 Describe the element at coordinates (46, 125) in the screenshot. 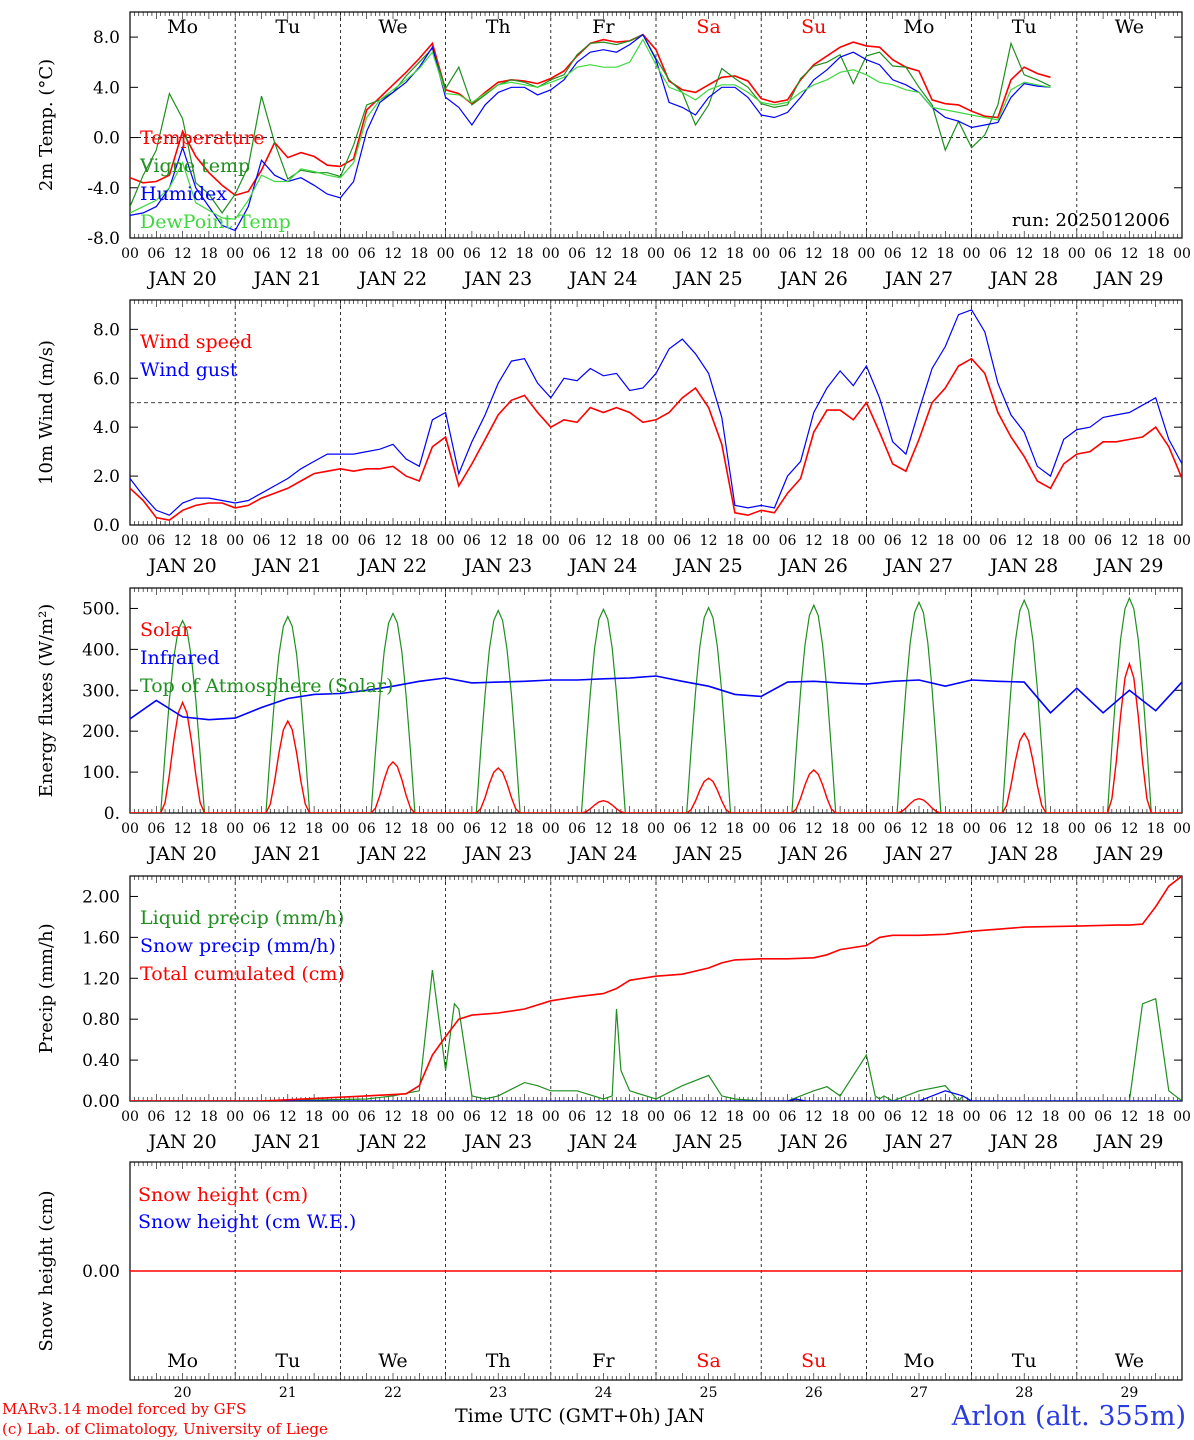

I see `y-axis-label: 2m Temp. (°C)` at that location.